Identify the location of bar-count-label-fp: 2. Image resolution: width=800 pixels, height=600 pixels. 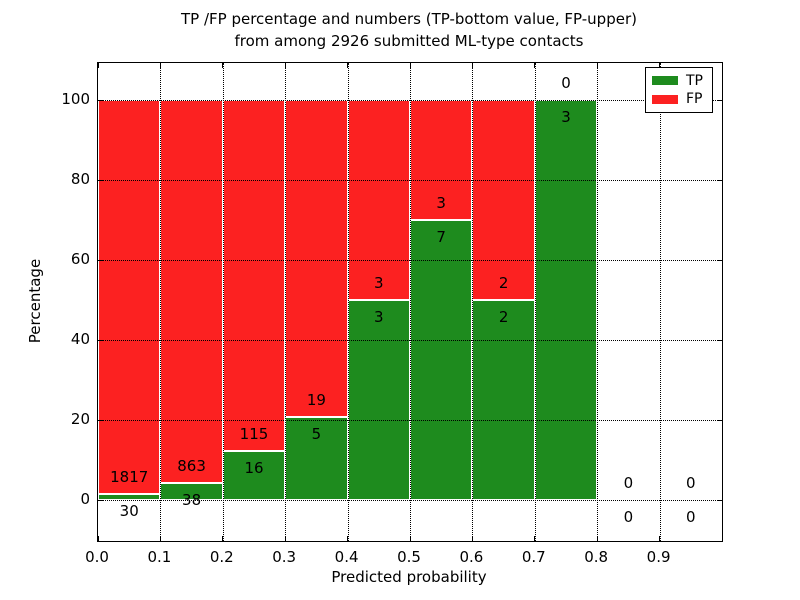
(503, 283).